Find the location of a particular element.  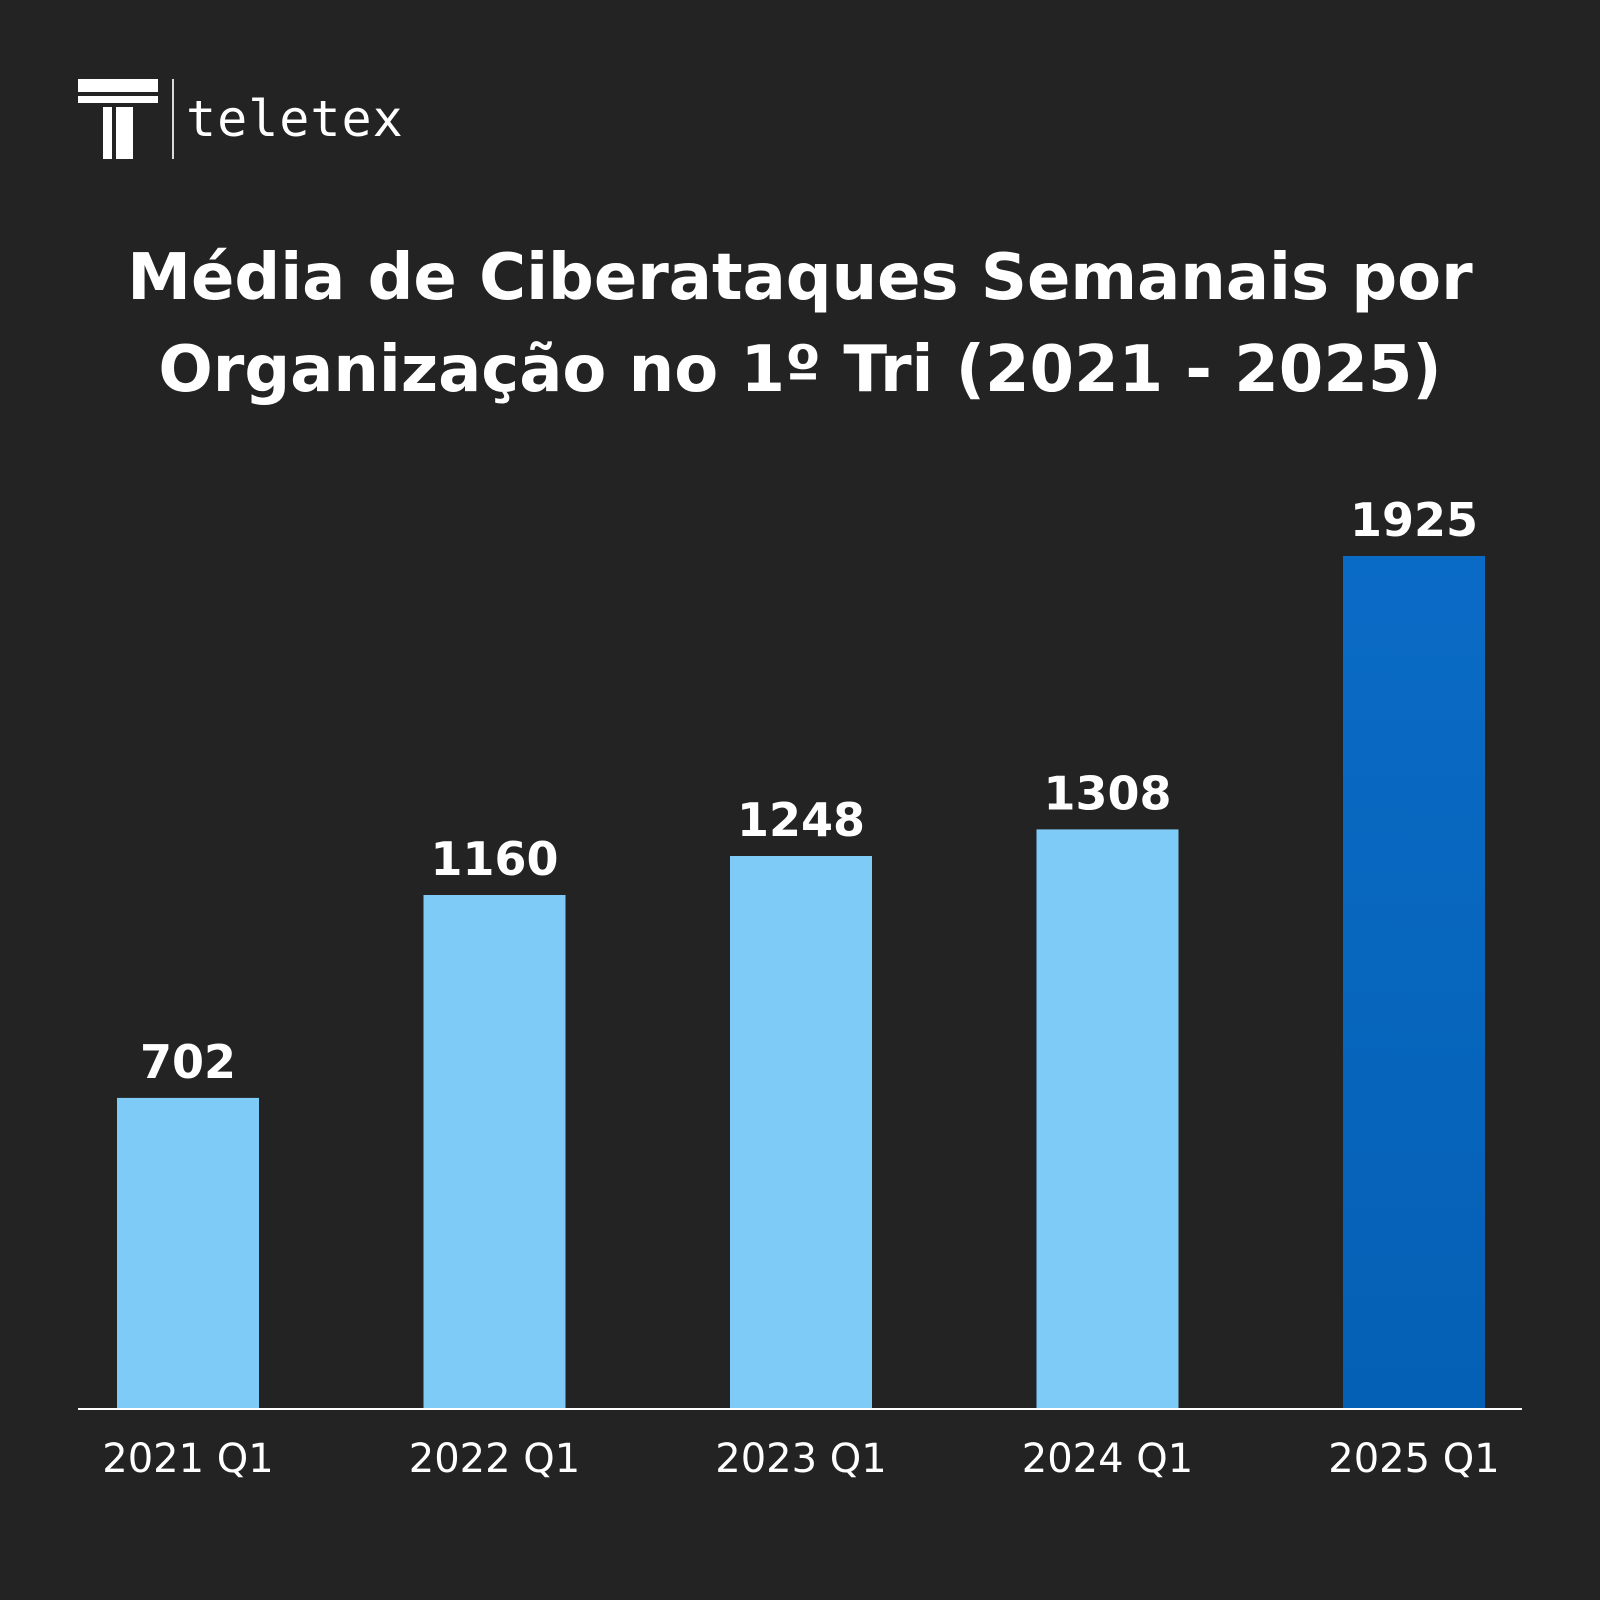

x-tick-label-2024-q1: 2024 Q1 is located at coordinates (1107, 1459).